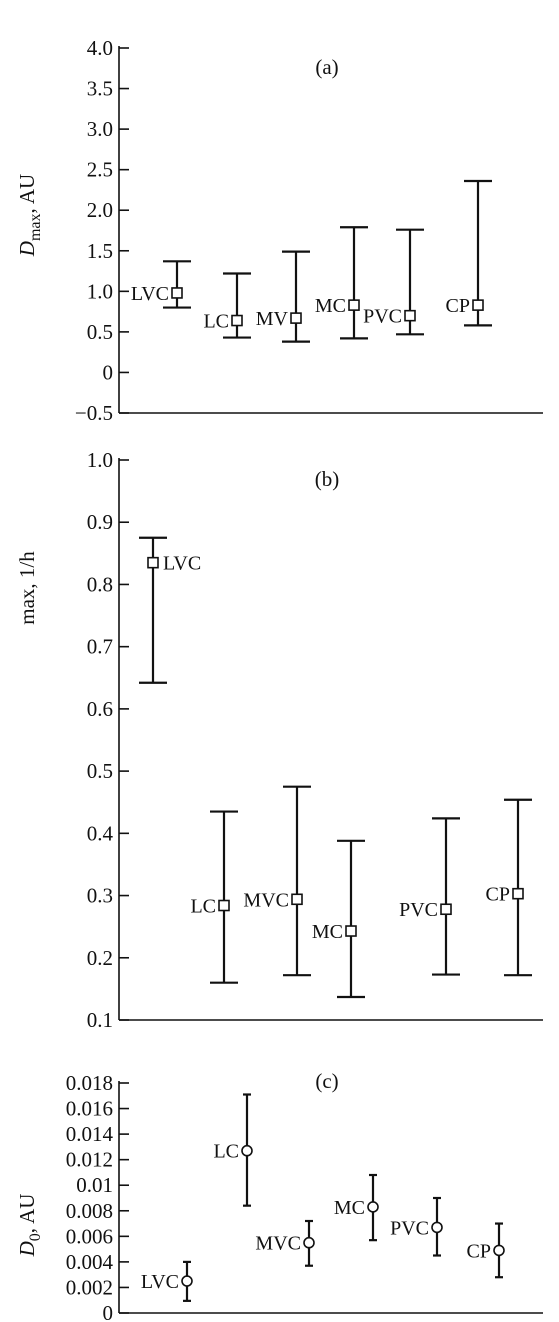 The width and height of the screenshot is (559, 1322). What do you see at coordinates (100, 709) in the screenshot?
I see `y-tick-label: 0.6` at bounding box center [100, 709].